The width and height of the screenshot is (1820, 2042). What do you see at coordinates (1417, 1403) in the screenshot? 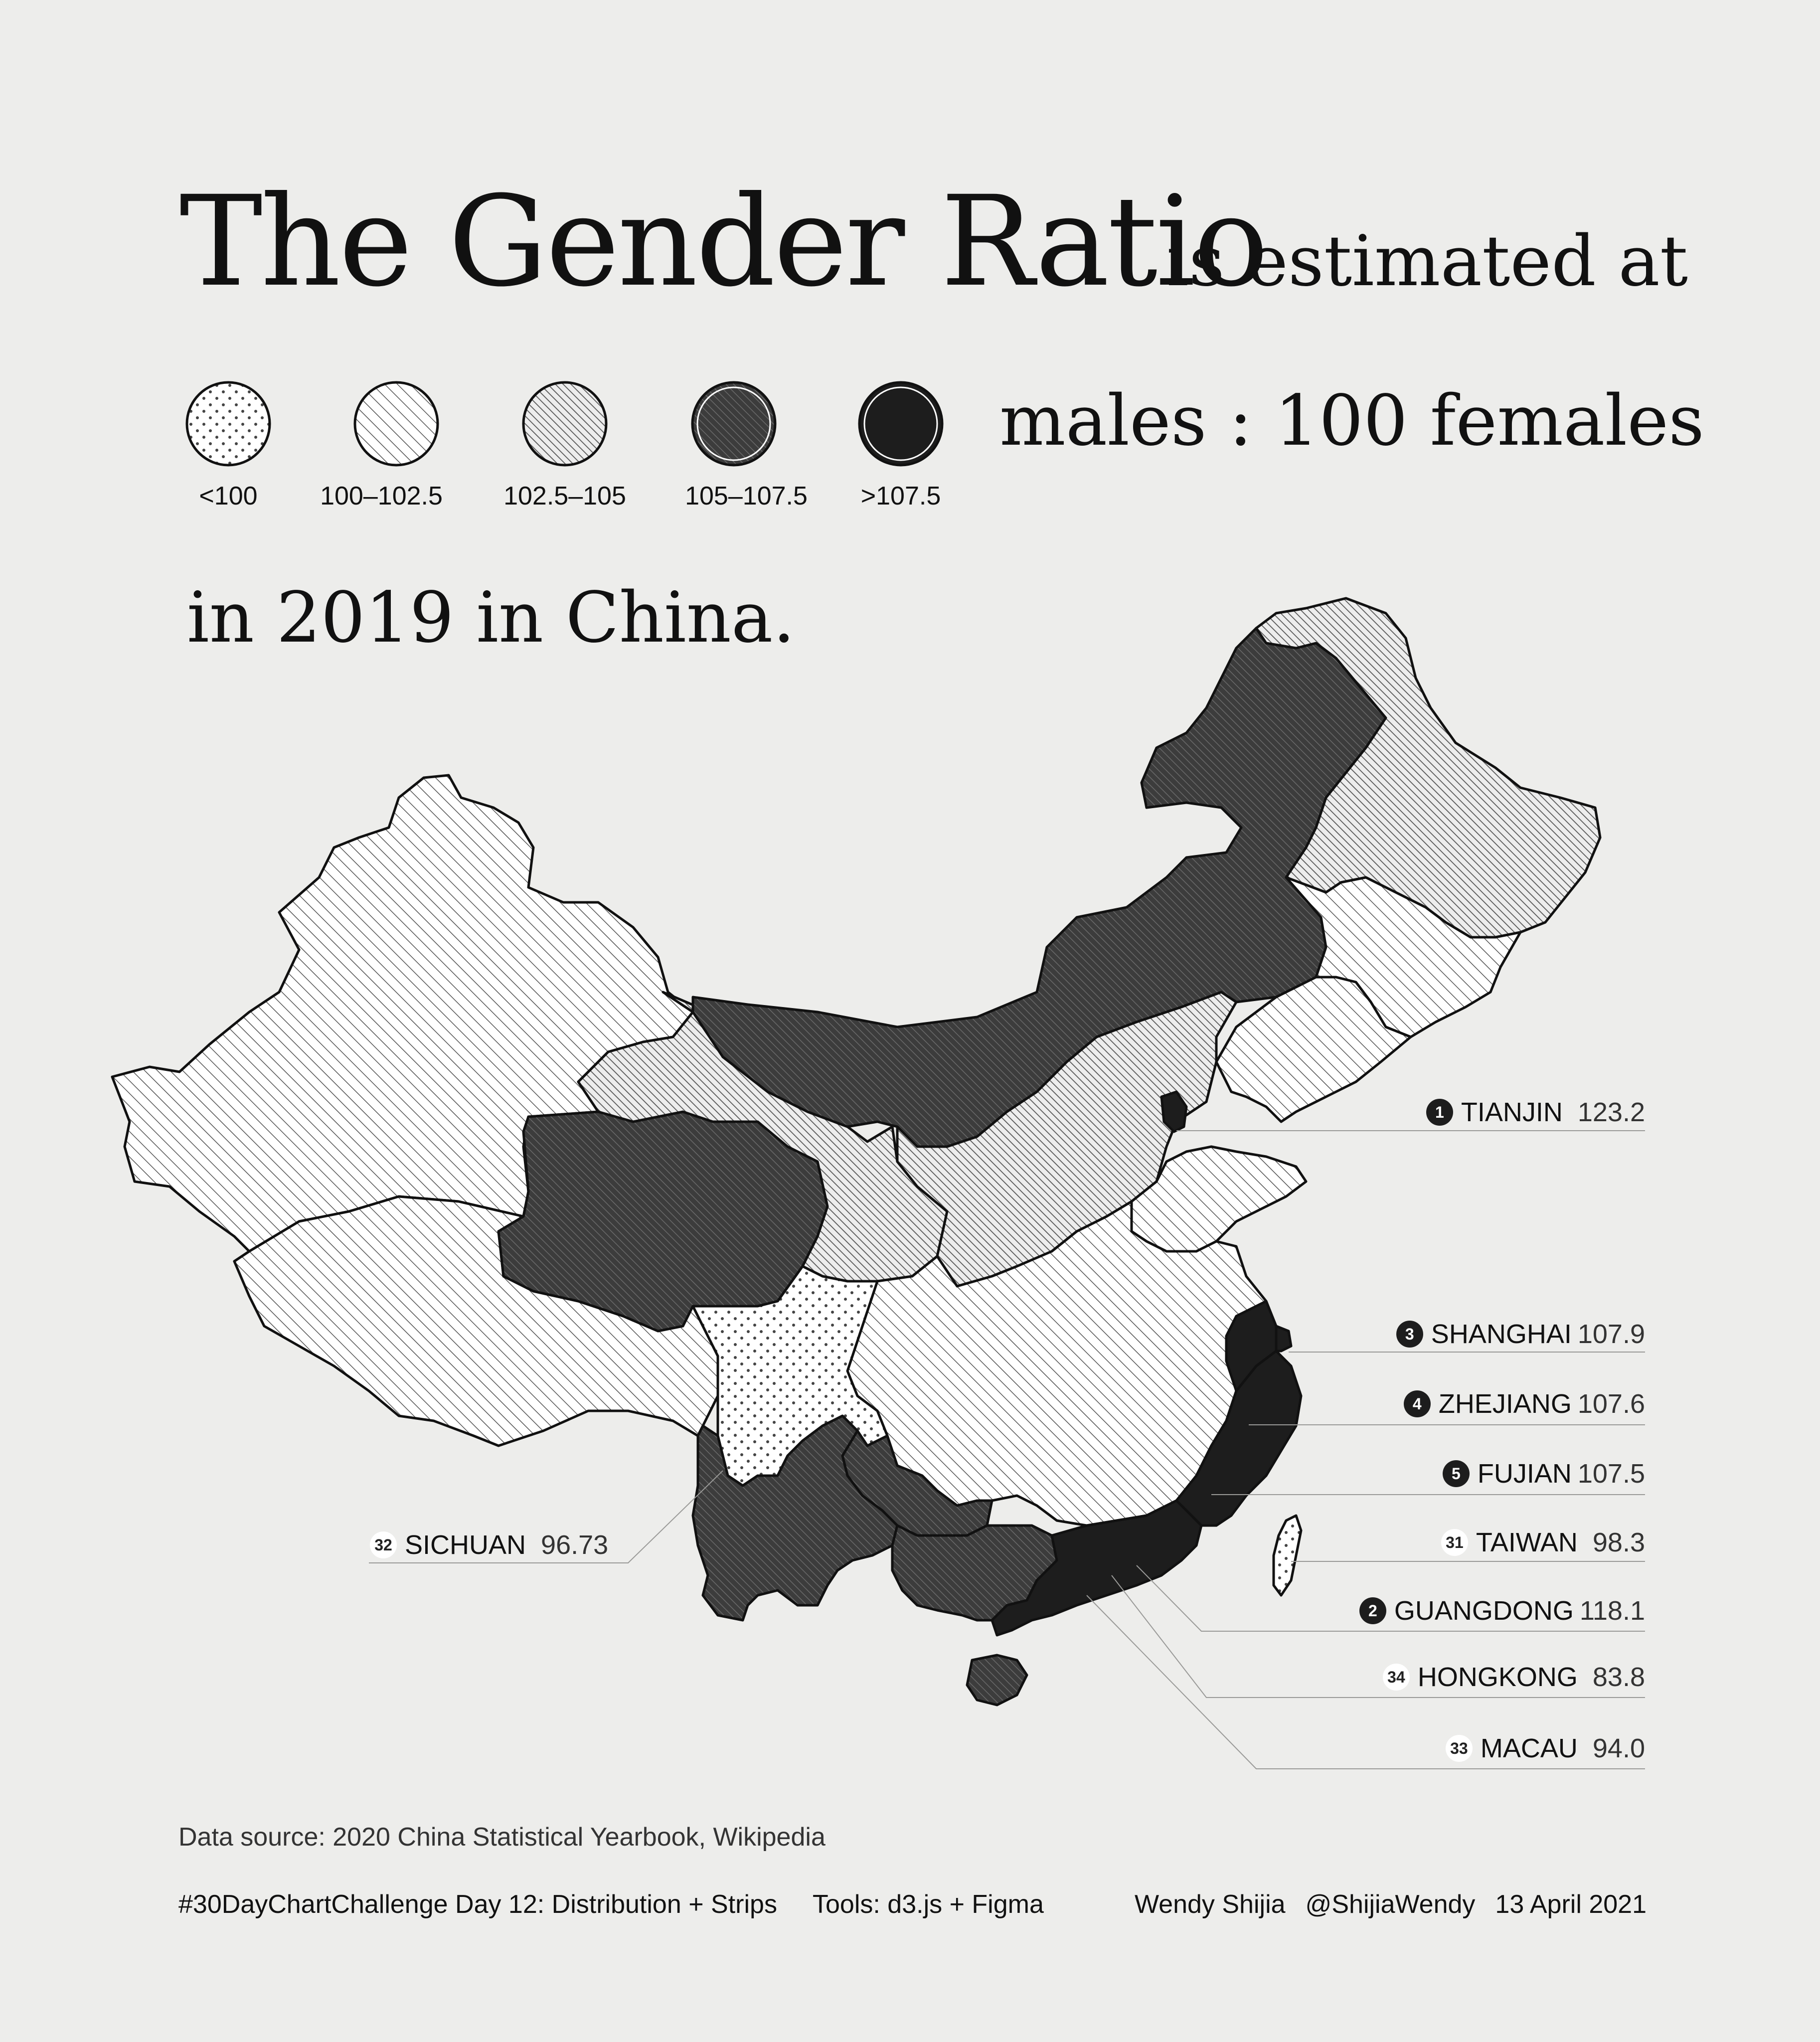
I see `rank-badge: 4` at bounding box center [1417, 1403].